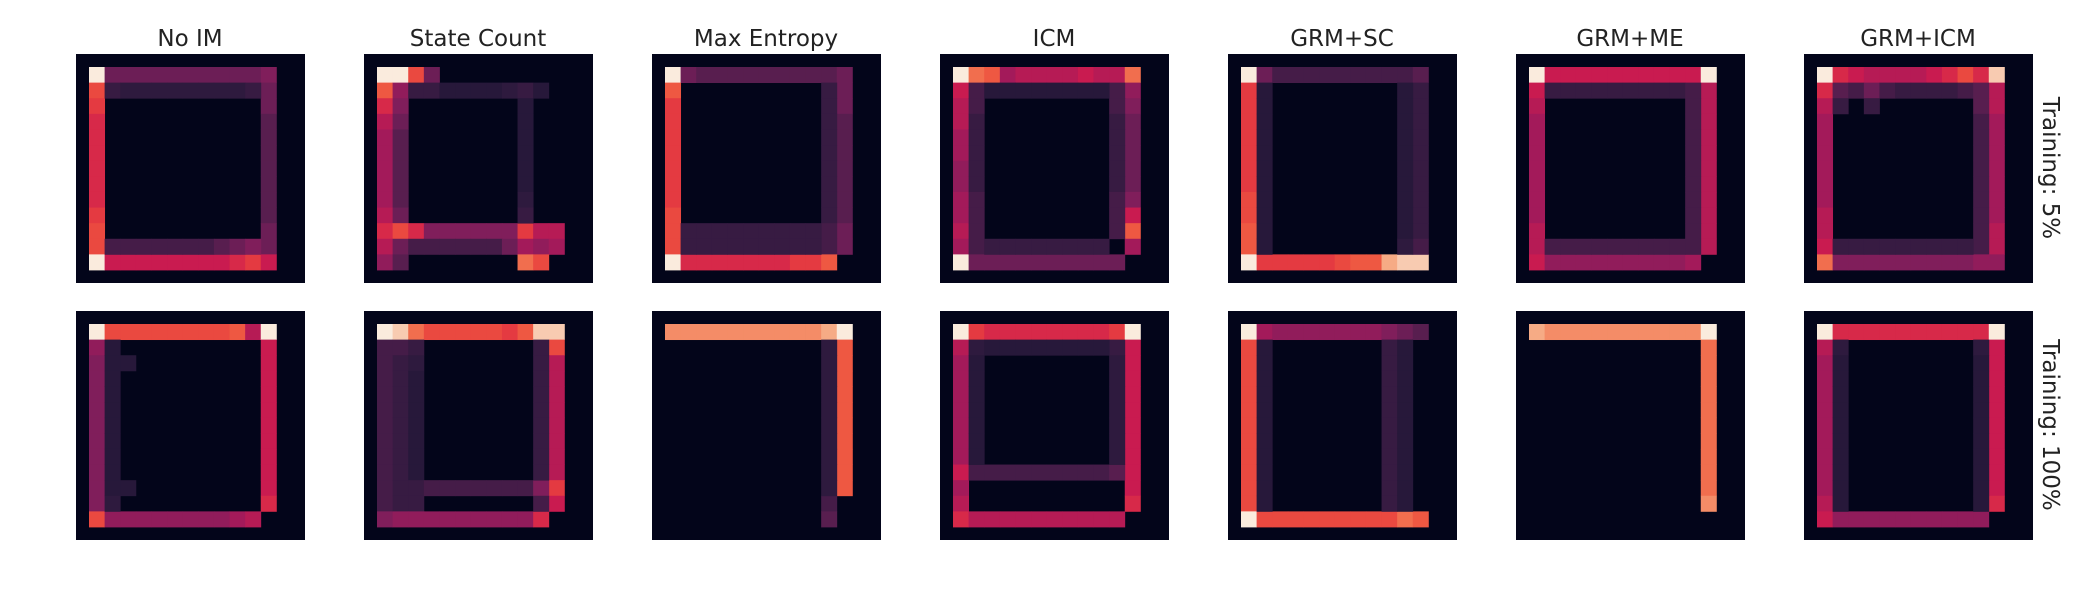 The width and height of the screenshot is (2100, 600). What do you see at coordinates (1342, 39) in the screenshot?
I see `column-title-grm-sc: GRM+SC` at bounding box center [1342, 39].